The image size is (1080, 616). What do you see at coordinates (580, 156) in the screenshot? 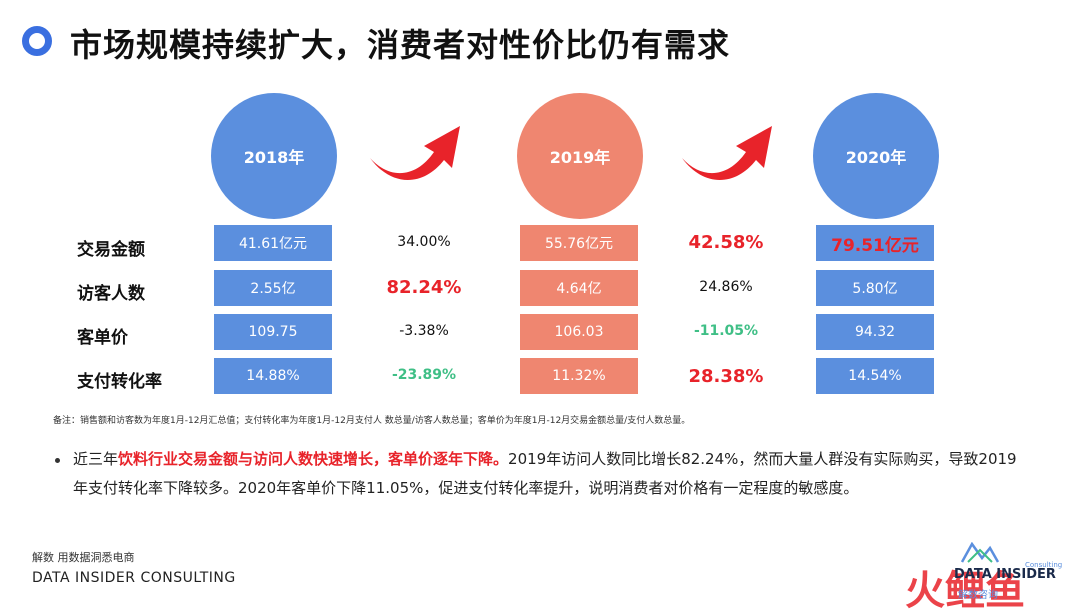
I see `year-circle-2019: 2019年` at bounding box center [580, 156].